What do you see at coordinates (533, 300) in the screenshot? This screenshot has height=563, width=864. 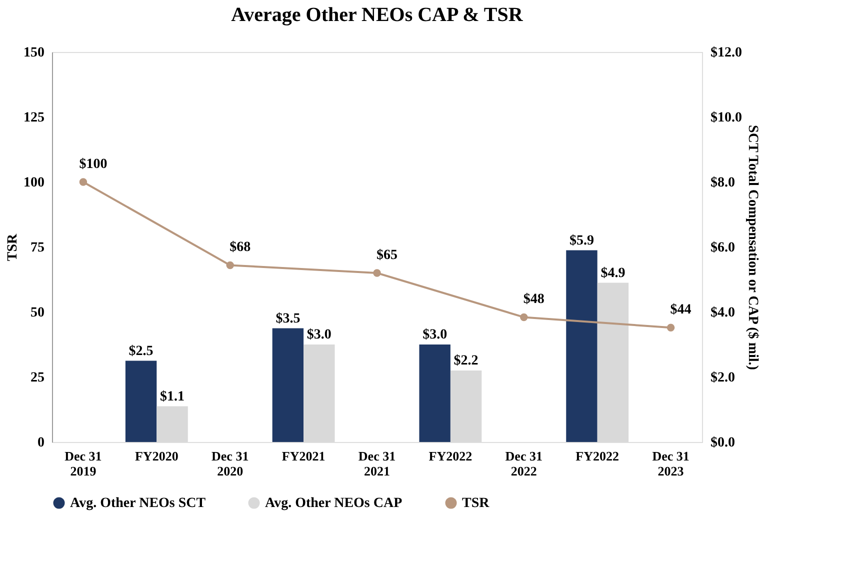 I see `data-label: $48` at bounding box center [533, 300].